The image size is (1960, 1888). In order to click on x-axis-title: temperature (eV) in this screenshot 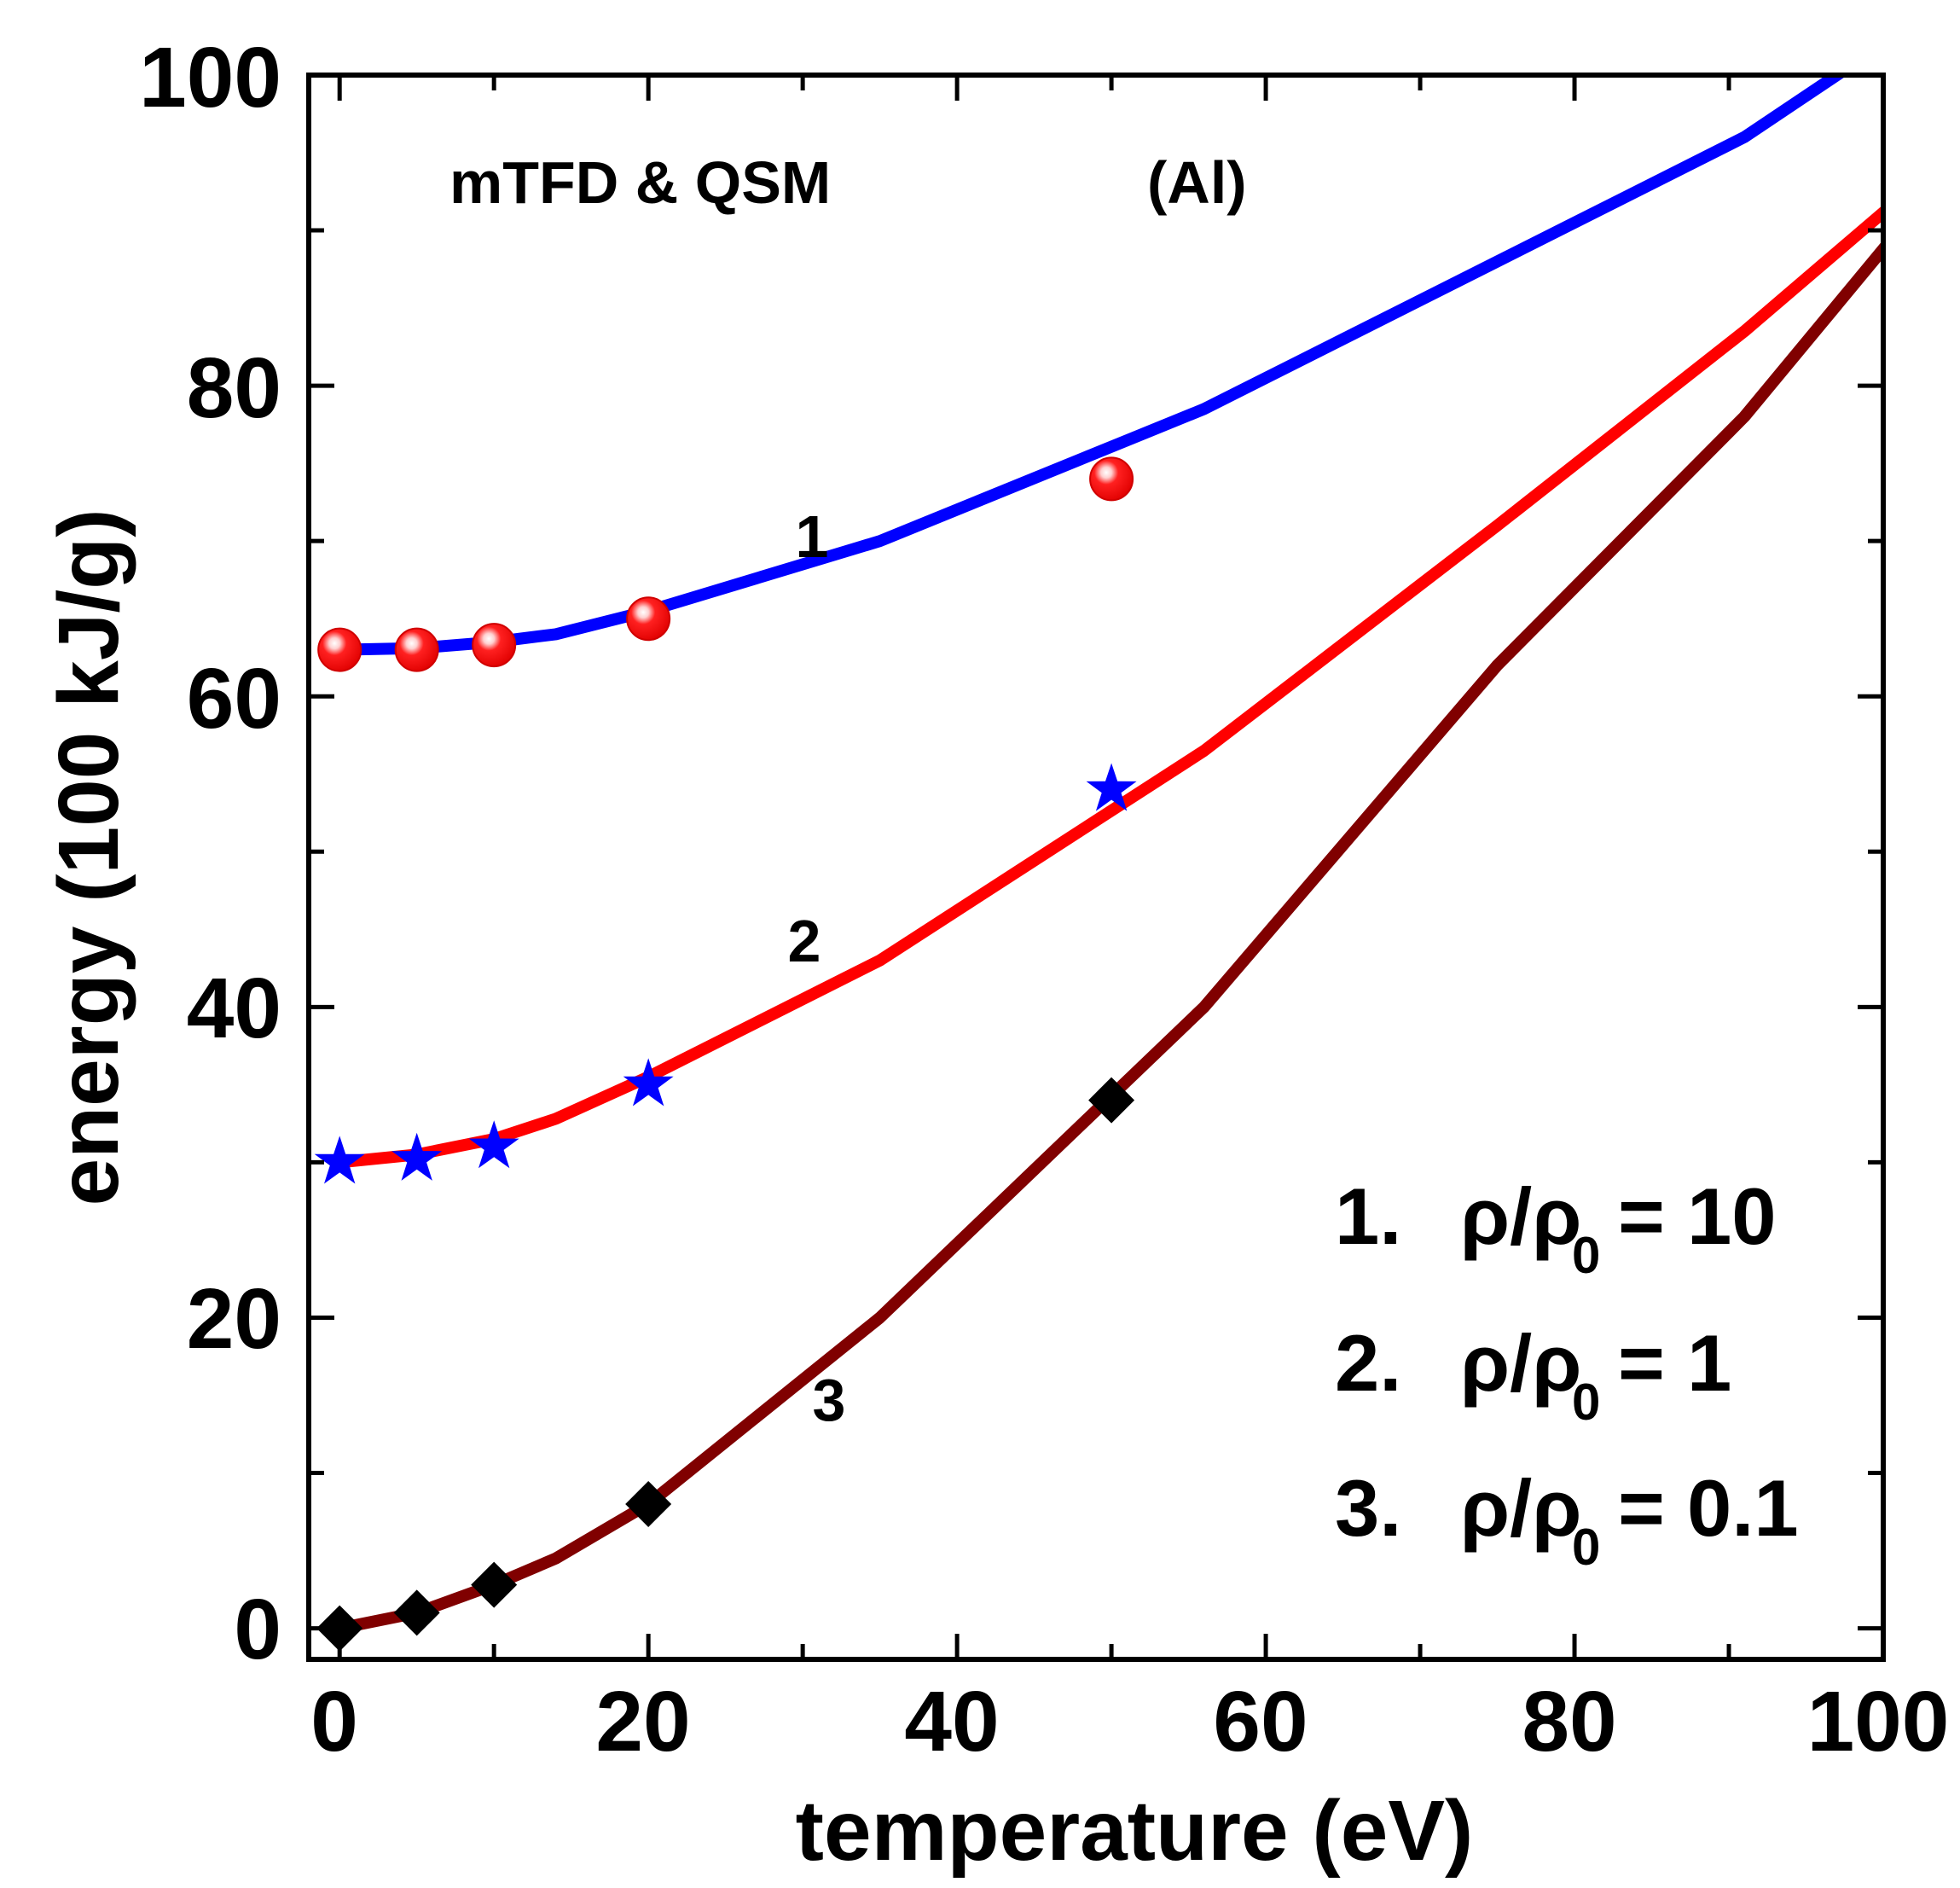, I will do `click(1135, 1831)`.